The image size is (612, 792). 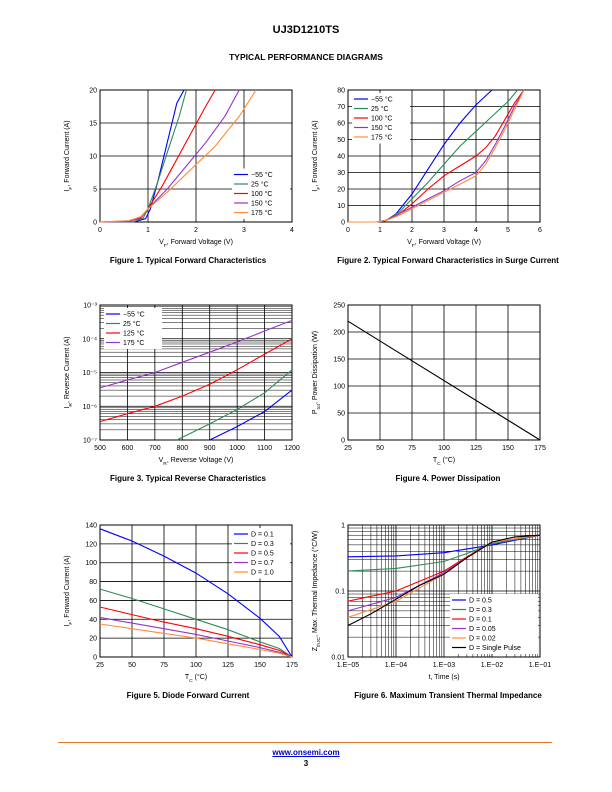 I want to click on caption-figure-5: Figure 5. Diode Forward Current, so click(x=188, y=695).